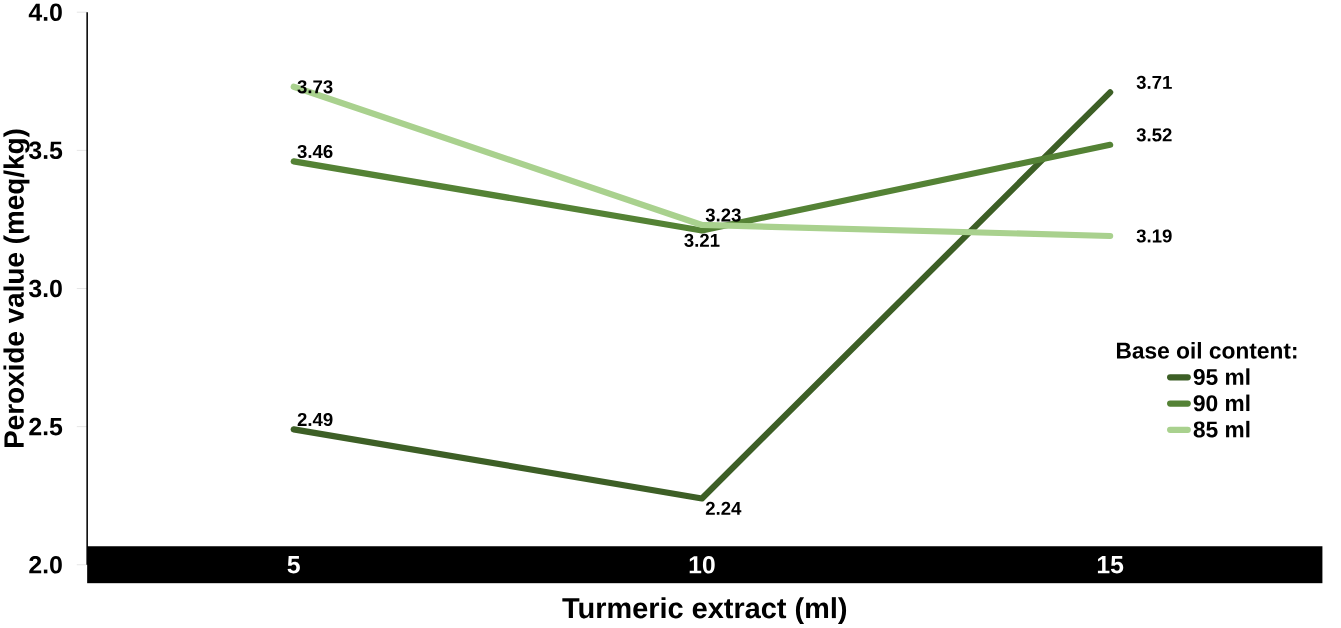 The image size is (1341, 628). I want to click on legend-label: 95 ml, so click(1221, 377).